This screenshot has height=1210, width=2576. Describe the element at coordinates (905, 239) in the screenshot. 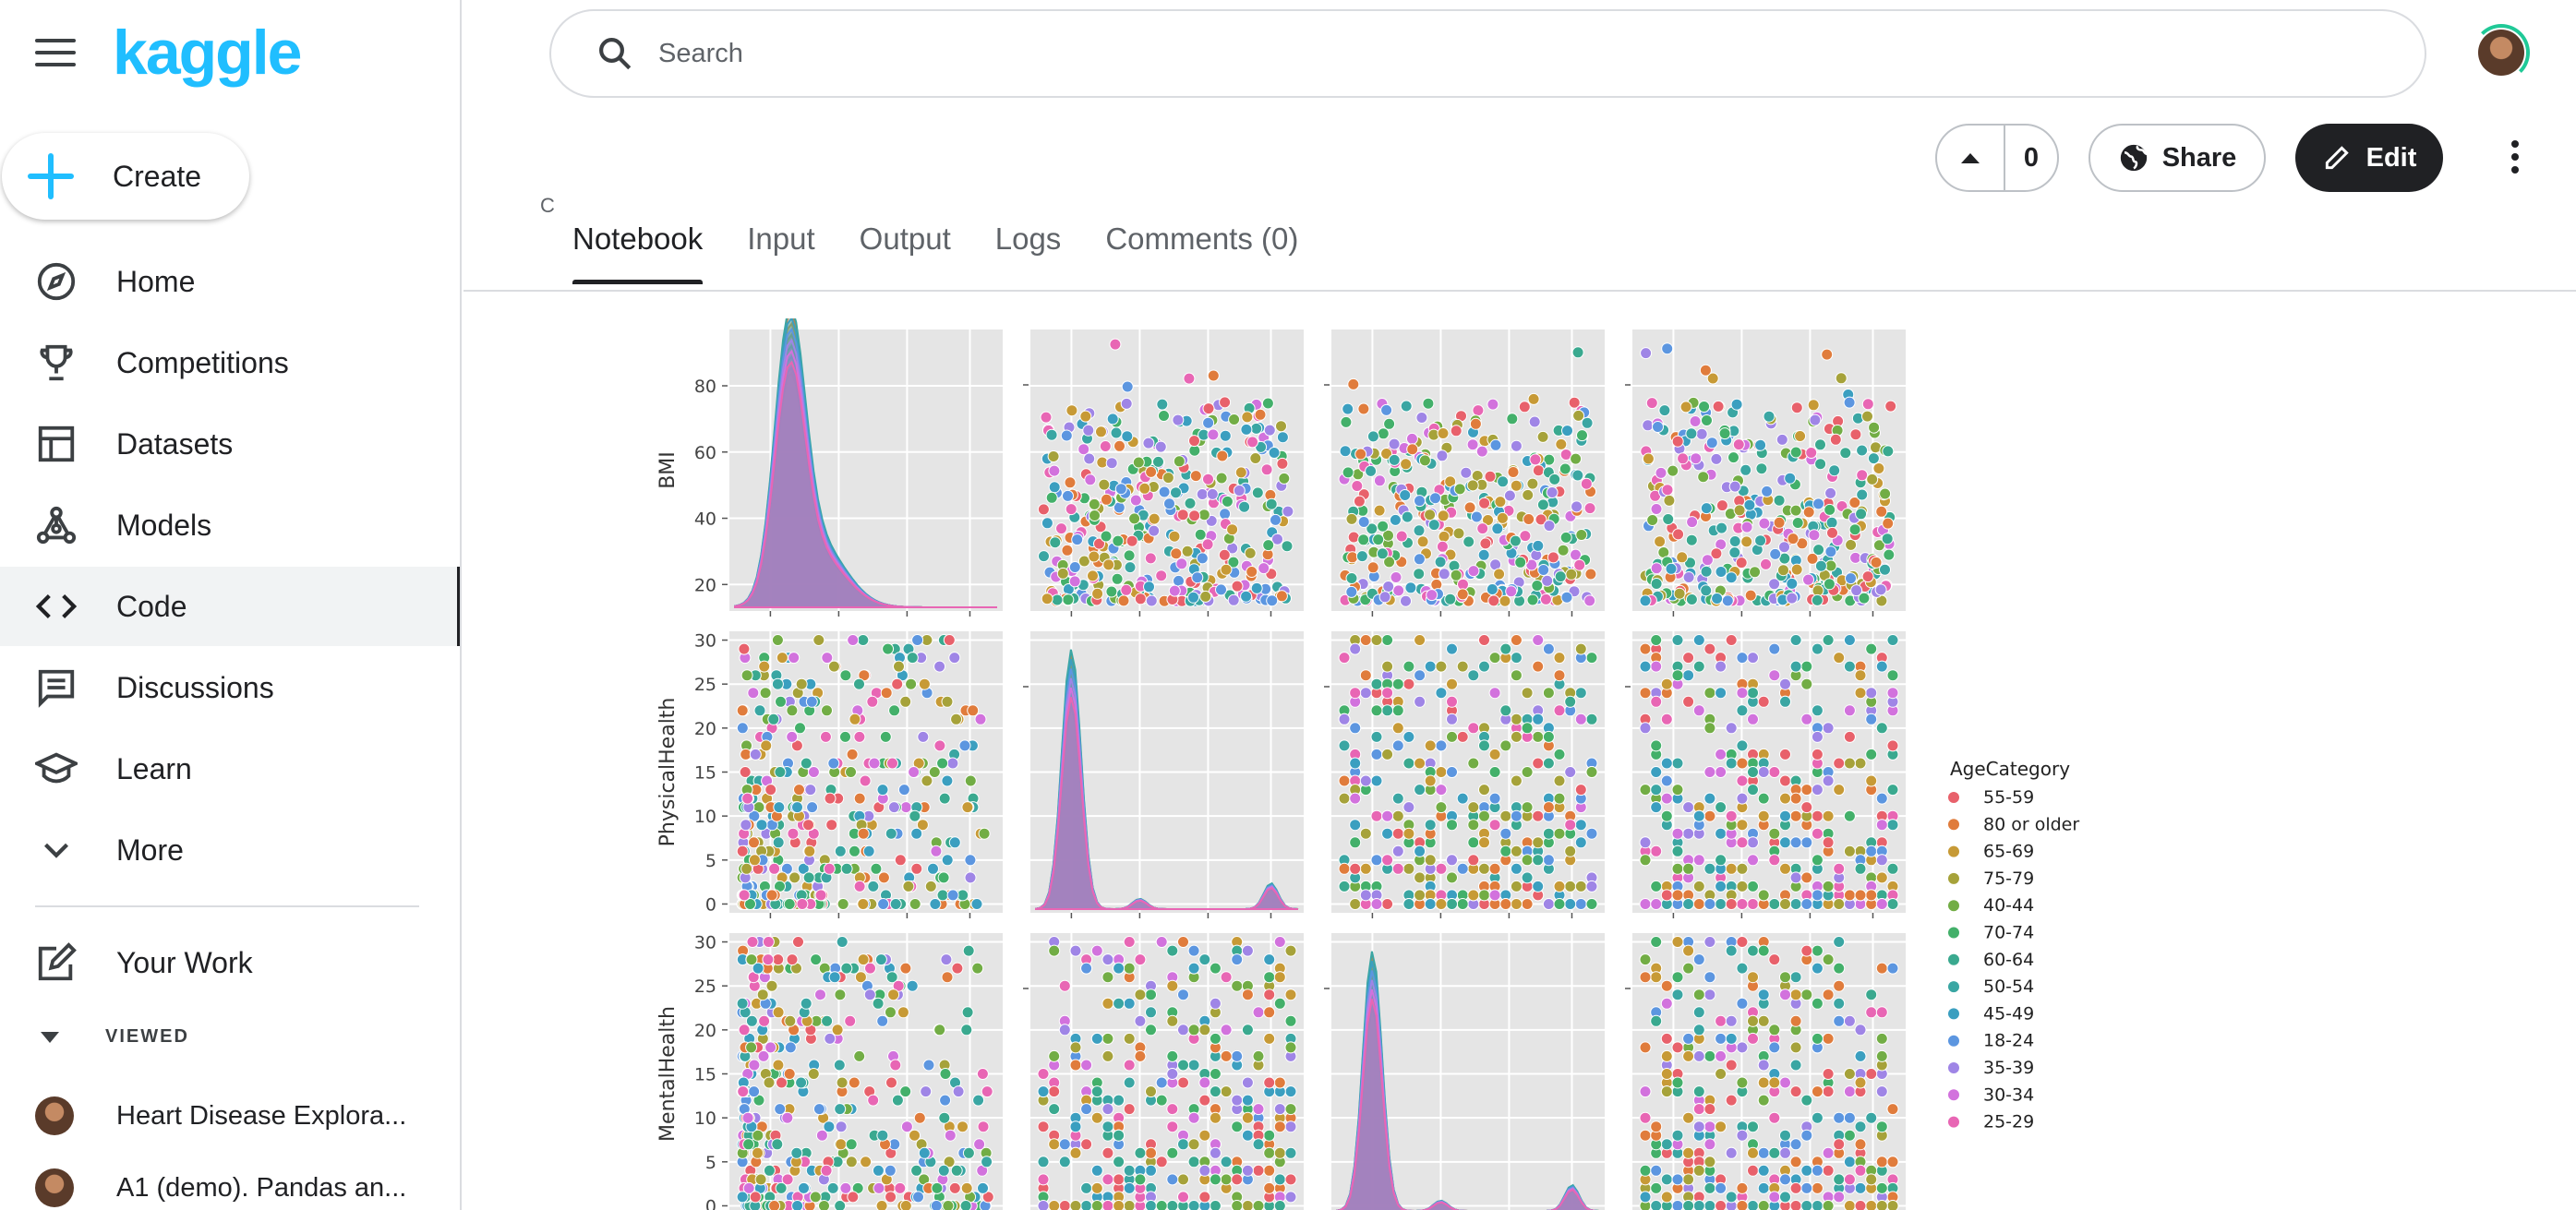

I see `tab-output: Output` at that location.